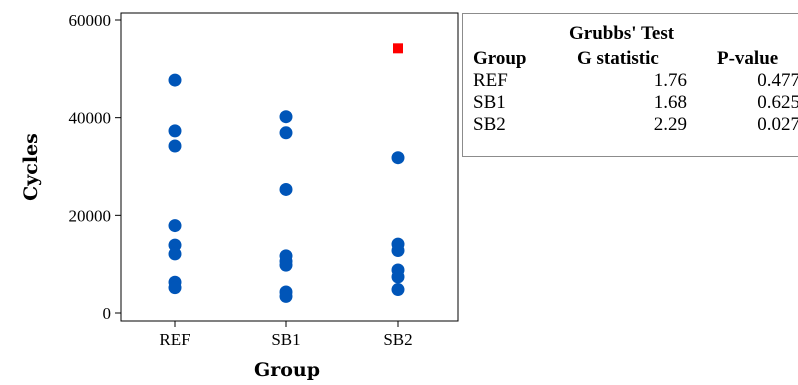 Image resolution: width=798 pixels, height=385 pixels. I want to click on x-tick-label: SB1, so click(285, 339).